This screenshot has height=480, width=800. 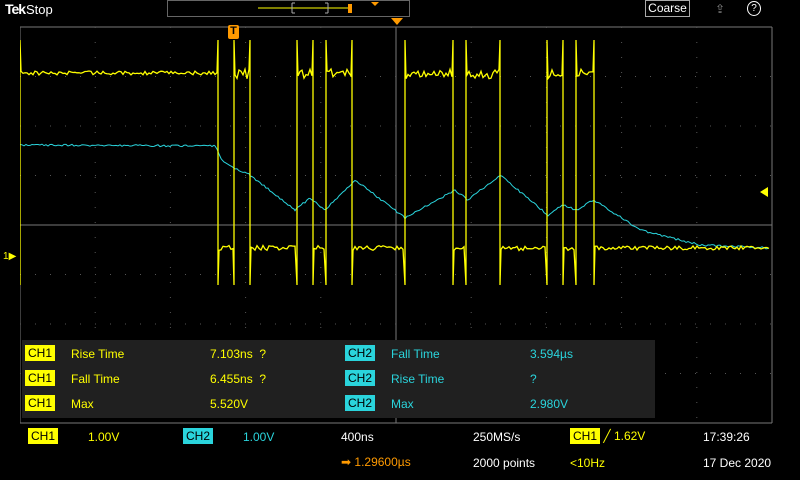 I want to click on measurement-row: CH1 Max 5.520V CH2 Max 2.980V, so click(x=338, y=404).